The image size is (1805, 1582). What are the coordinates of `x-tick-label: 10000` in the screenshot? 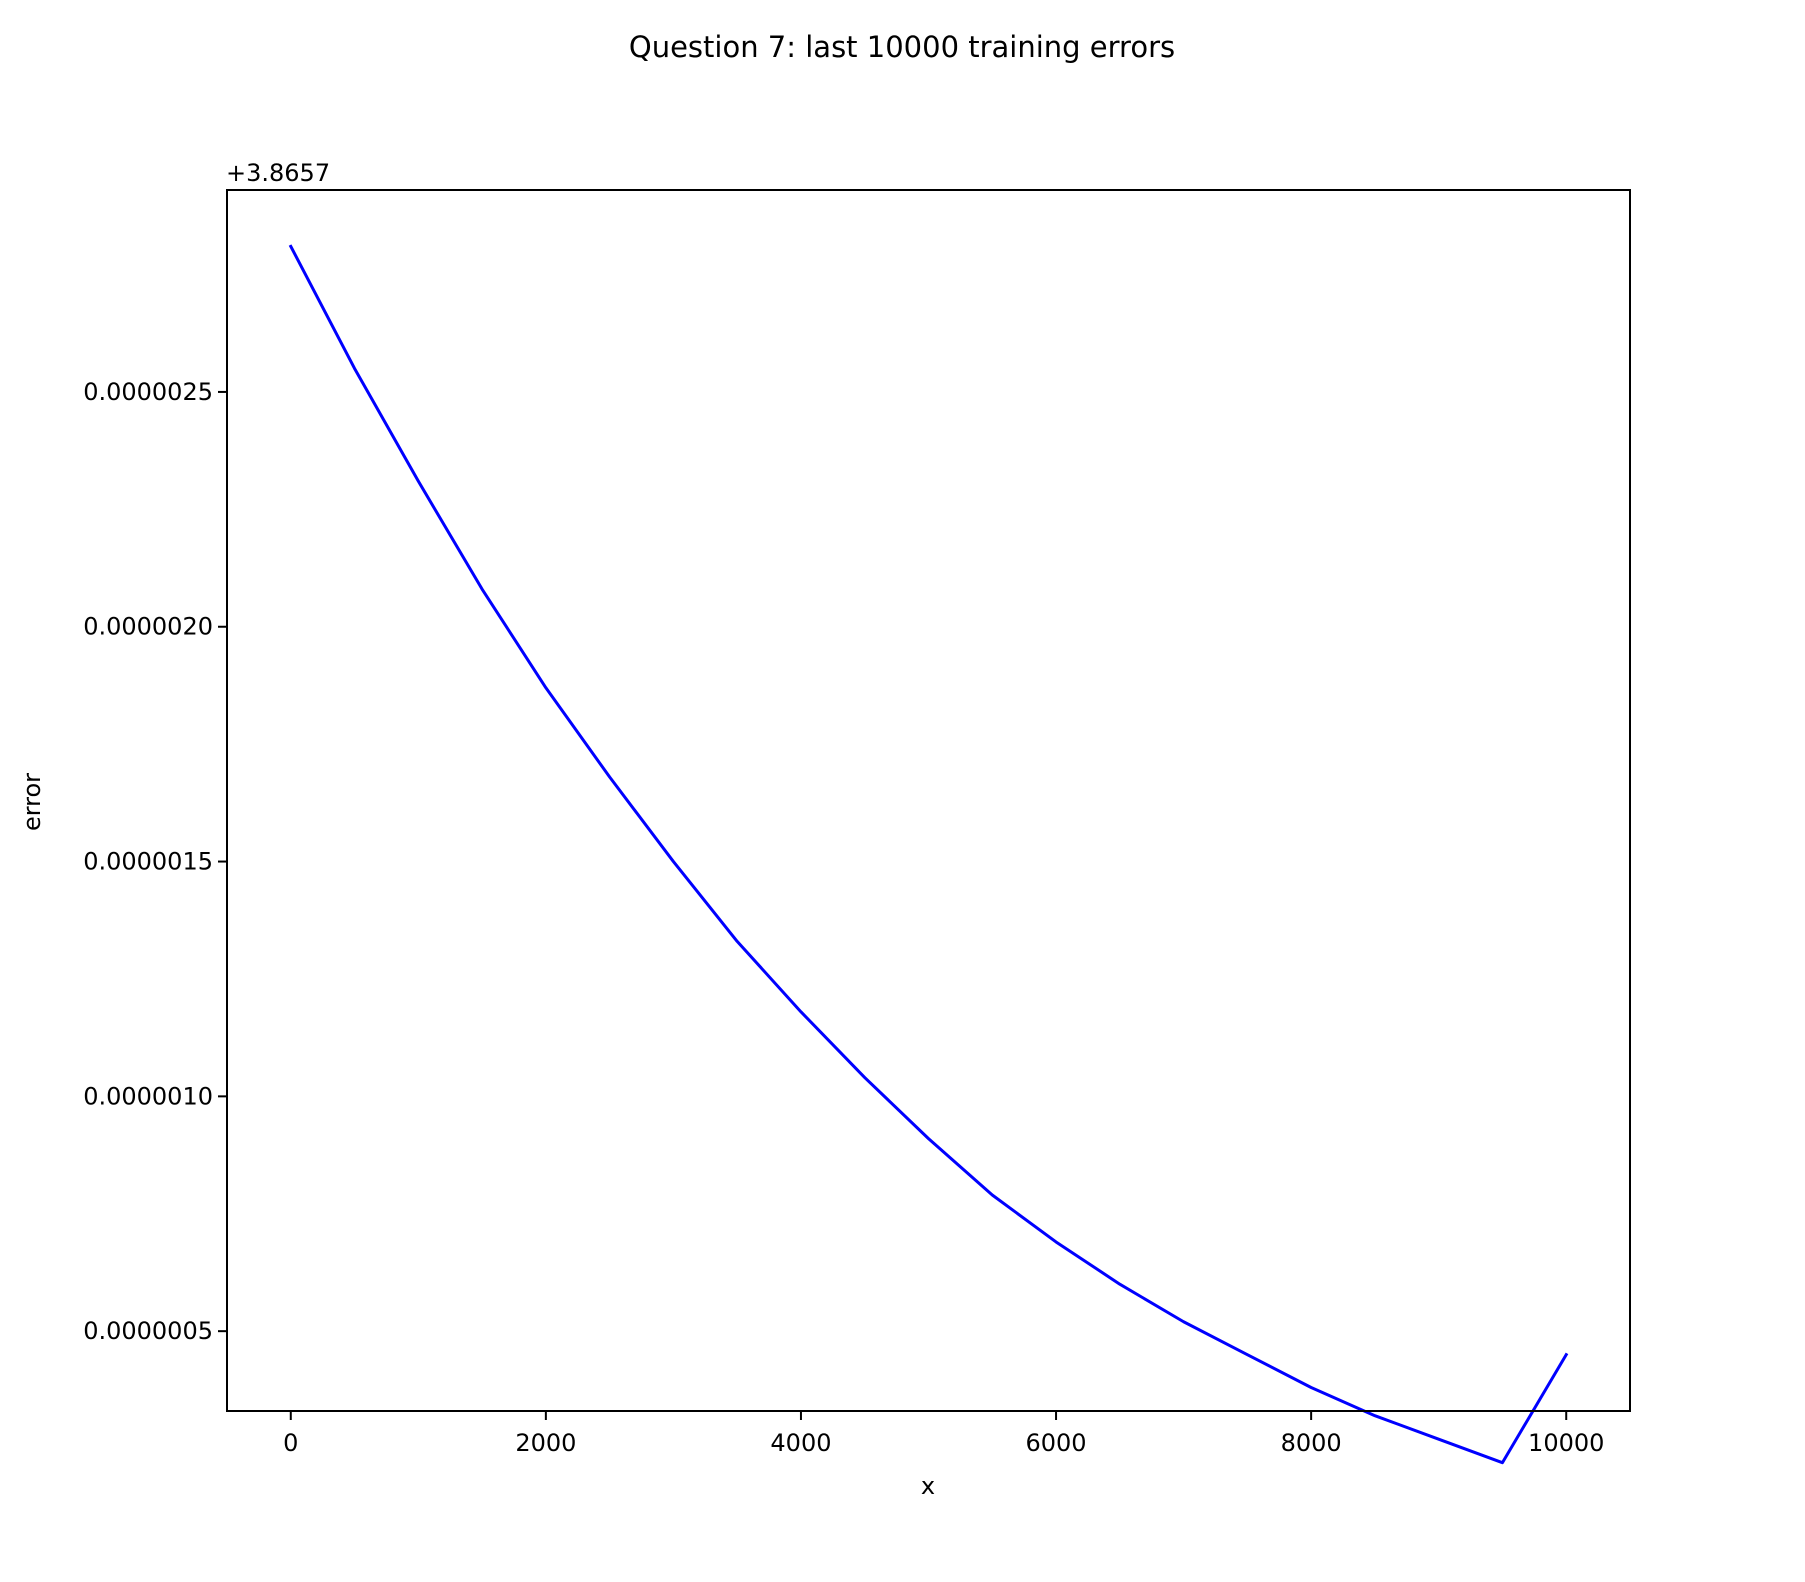 It's located at (1566, 1443).